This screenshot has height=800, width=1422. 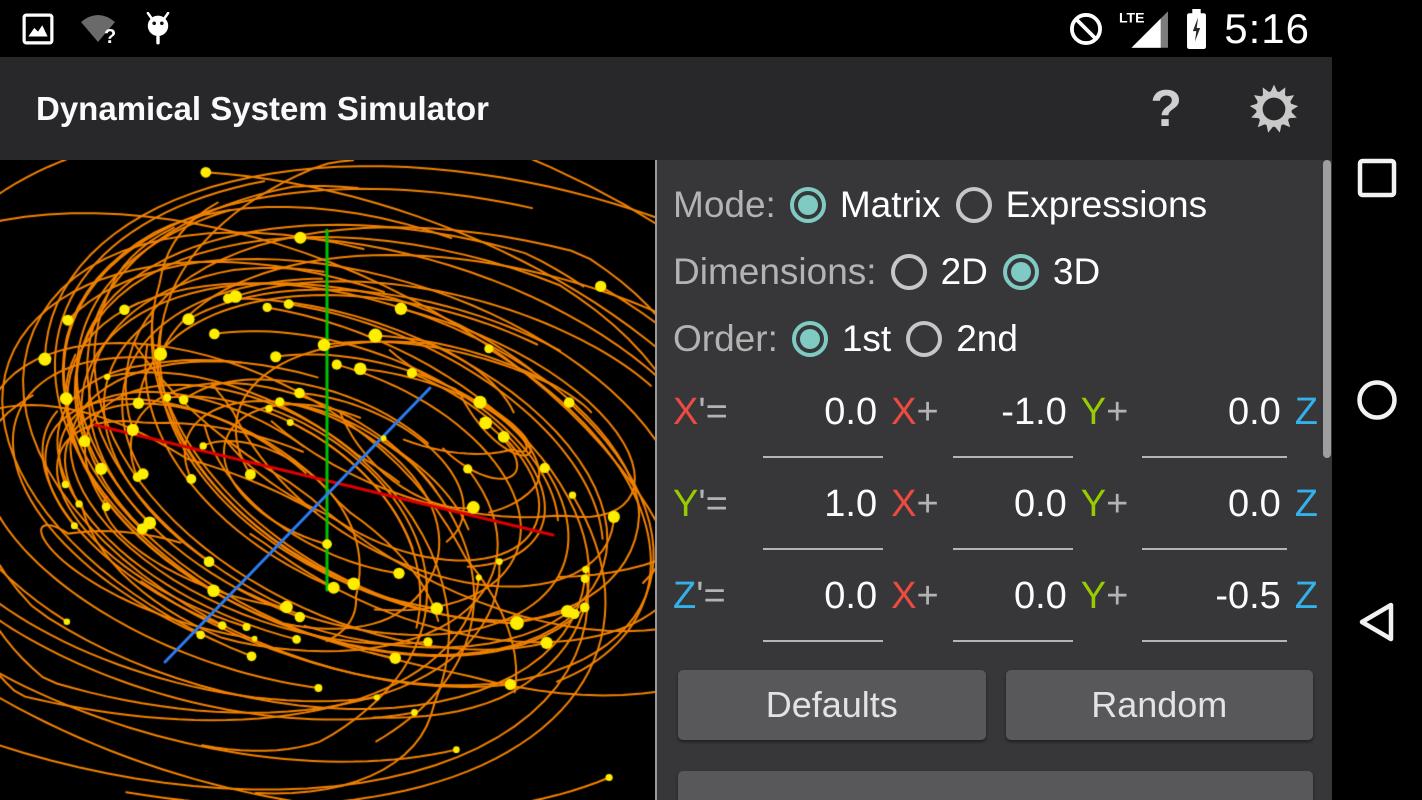 What do you see at coordinates (775, 271) in the screenshot?
I see `dimensions-label: Dimensions:` at bounding box center [775, 271].